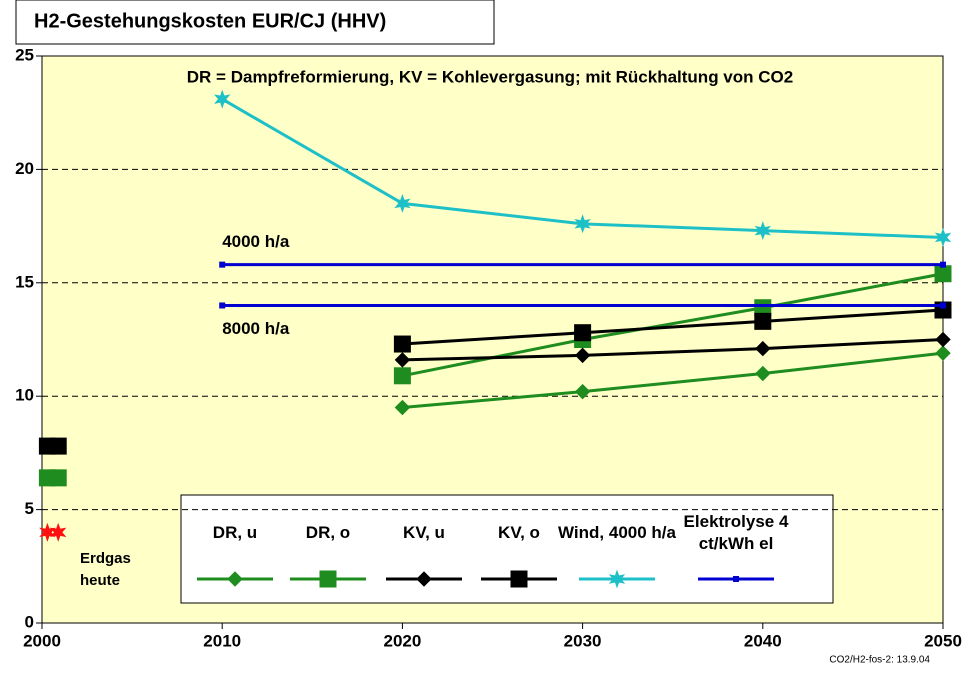 The height and width of the screenshot is (676, 969). Describe the element at coordinates (29, 508) in the screenshot. I see `y-tick-label: 5` at that location.